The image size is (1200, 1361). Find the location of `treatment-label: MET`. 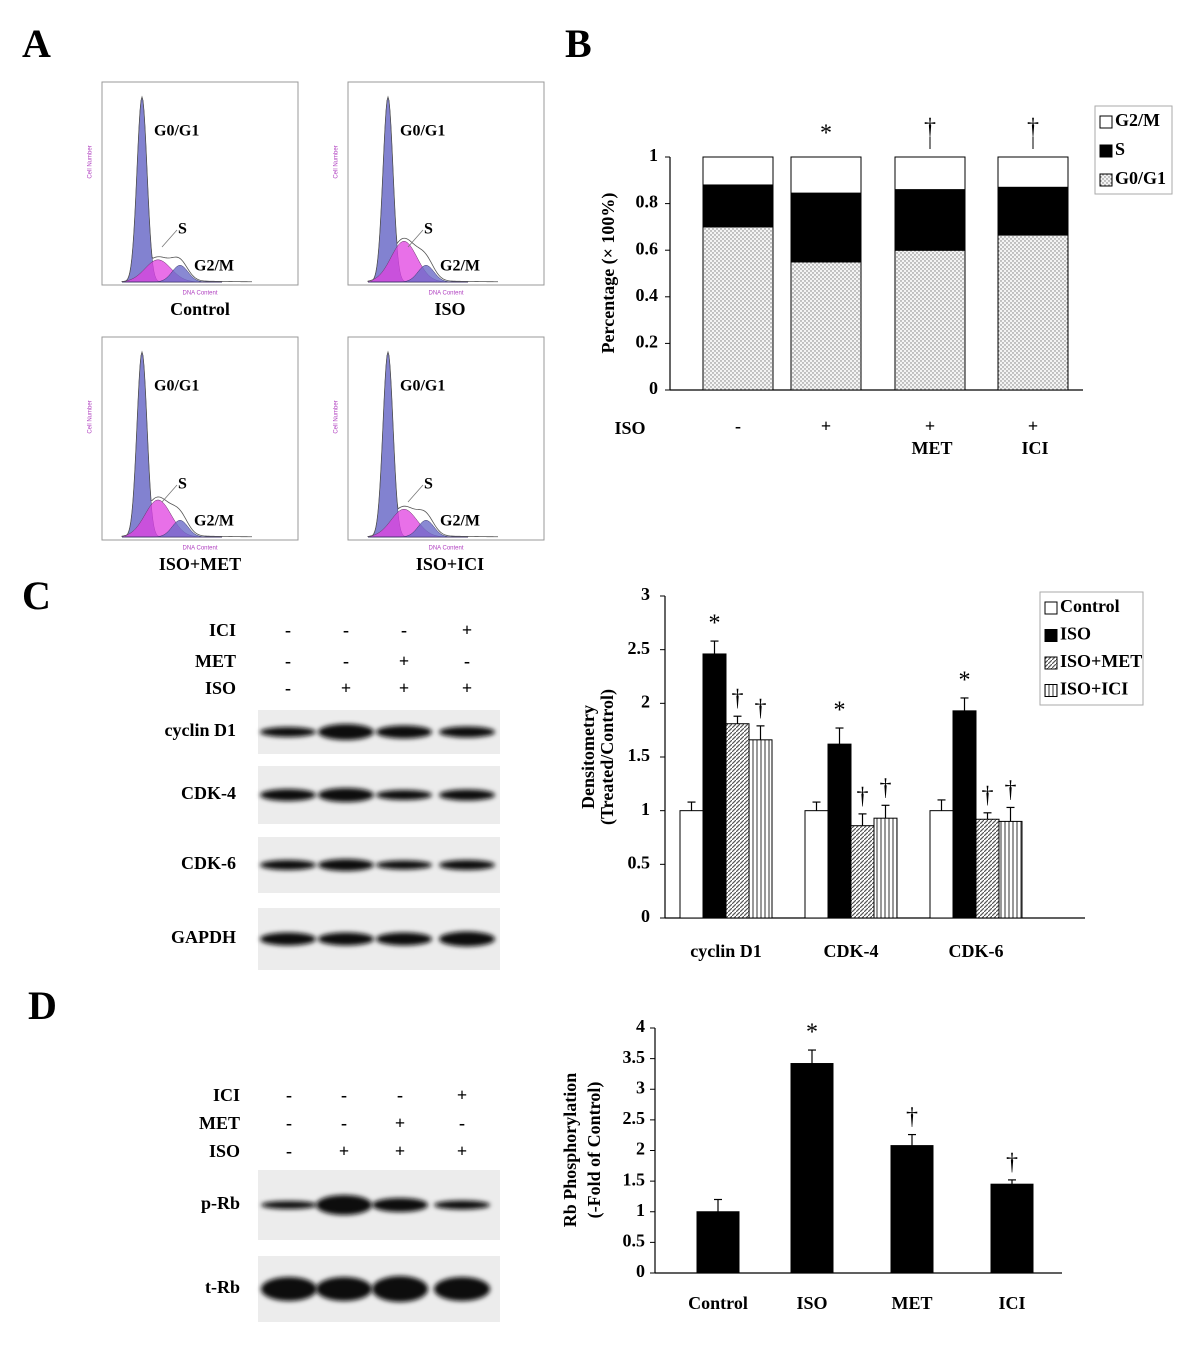

treatment-label: MET is located at coordinates (219, 1123).